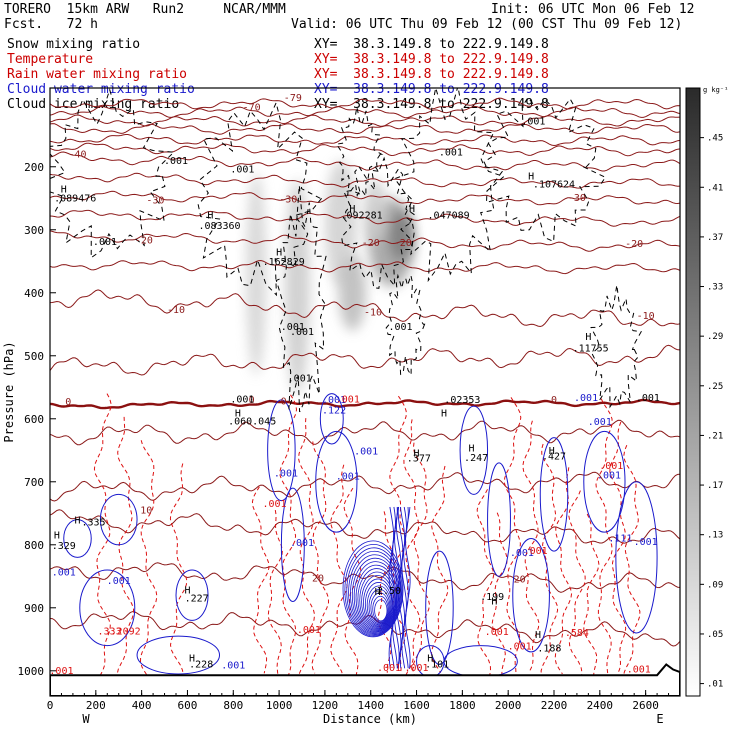 This screenshot has width=740, height=740. Describe the element at coordinates (508, 705) in the screenshot. I see `x-tick-label-10: 2000` at that location.